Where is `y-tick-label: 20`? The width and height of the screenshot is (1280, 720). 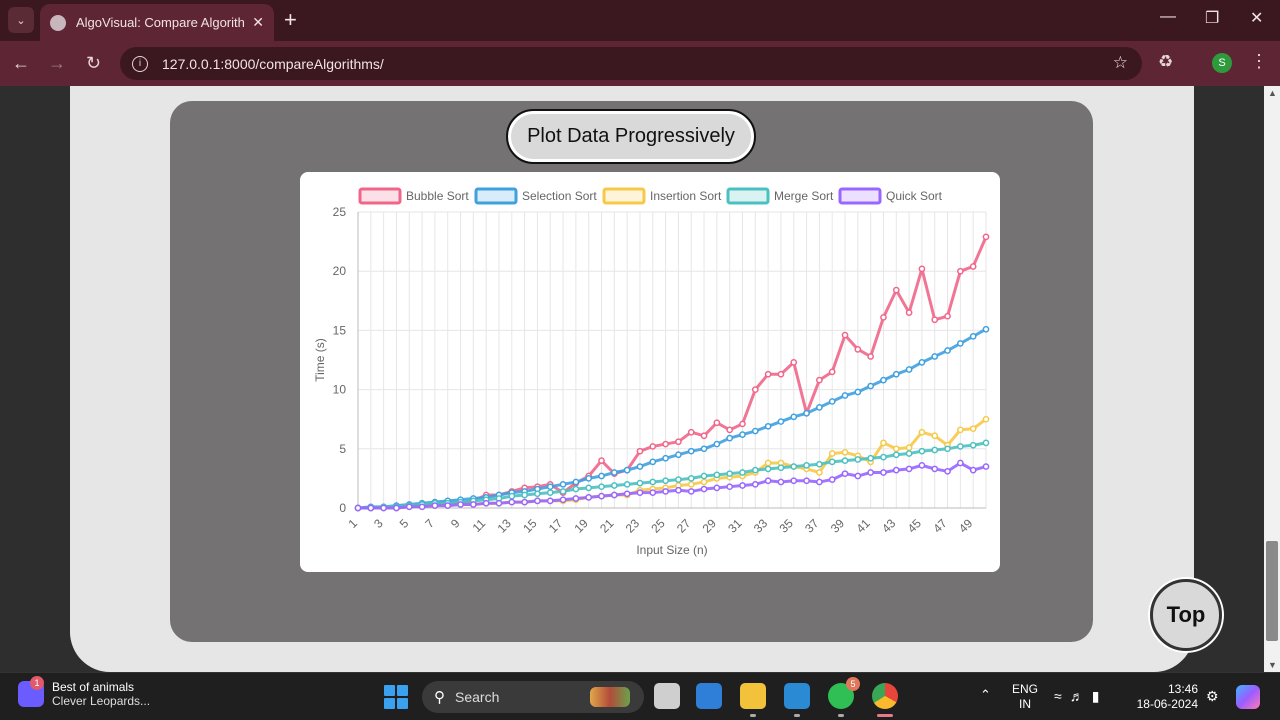
y-tick-label: 20 is located at coordinates (340, 271).